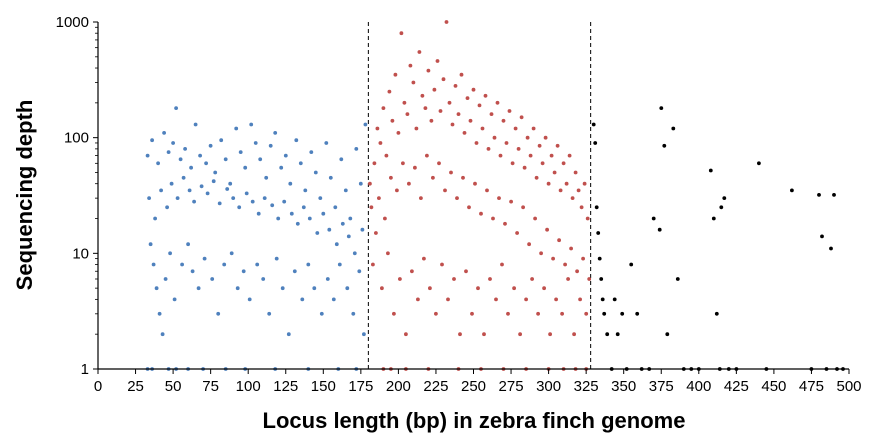  I want to click on x-tick-label: 500, so click(848, 386).